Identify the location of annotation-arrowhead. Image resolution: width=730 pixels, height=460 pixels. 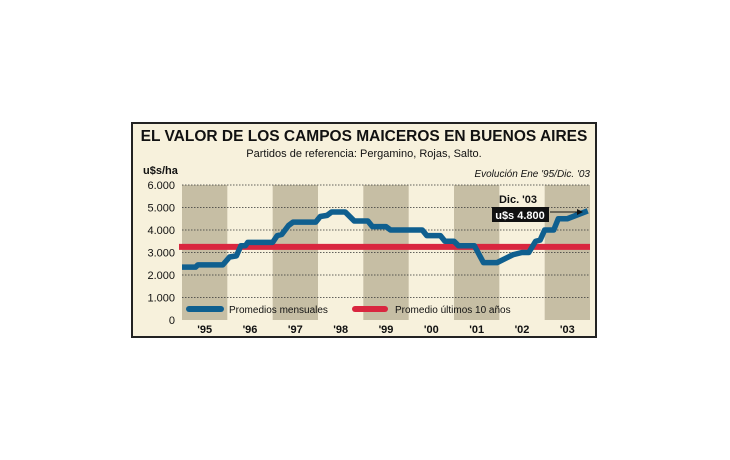
(580, 212).